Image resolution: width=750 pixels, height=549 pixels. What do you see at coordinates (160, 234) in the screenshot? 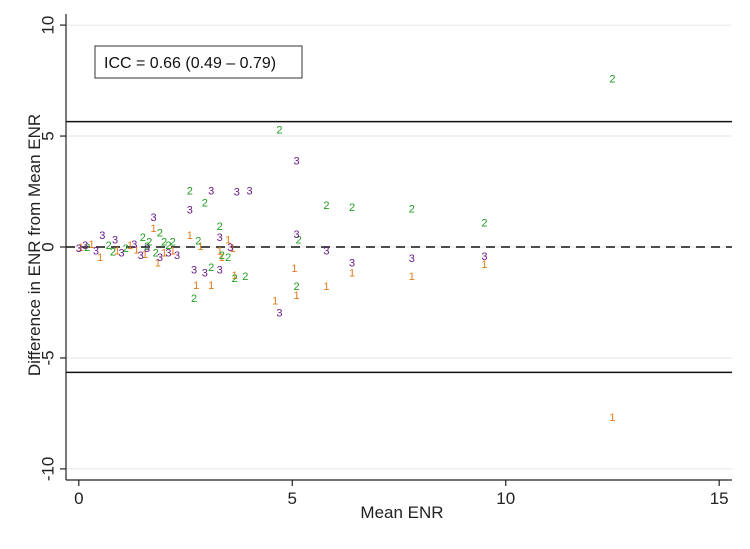
I see `series-2-point-8: 2` at bounding box center [160, 234].